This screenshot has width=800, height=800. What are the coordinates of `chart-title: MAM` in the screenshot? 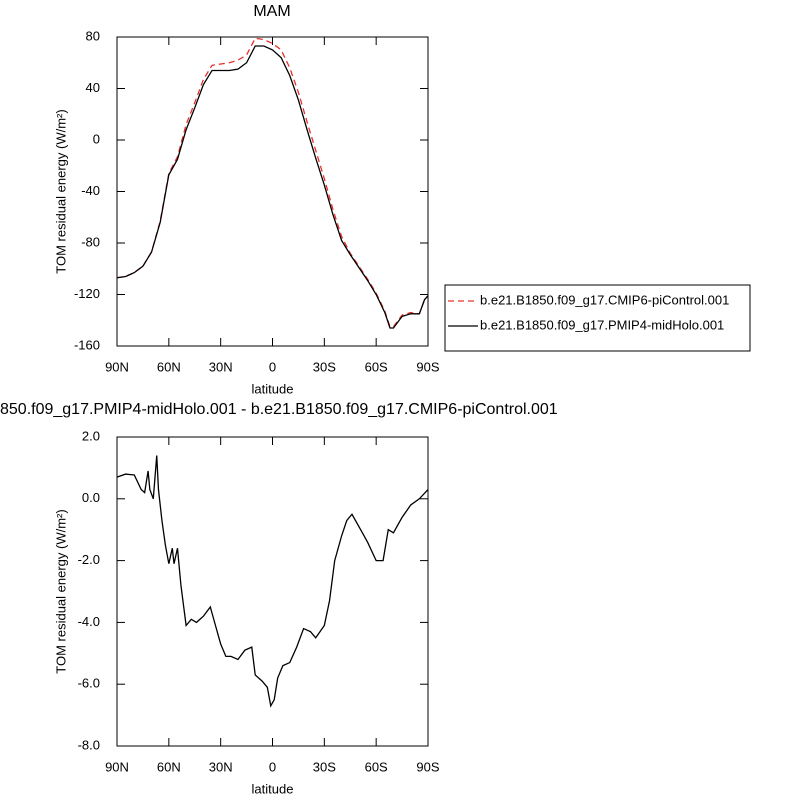 It's located at (271, 11).